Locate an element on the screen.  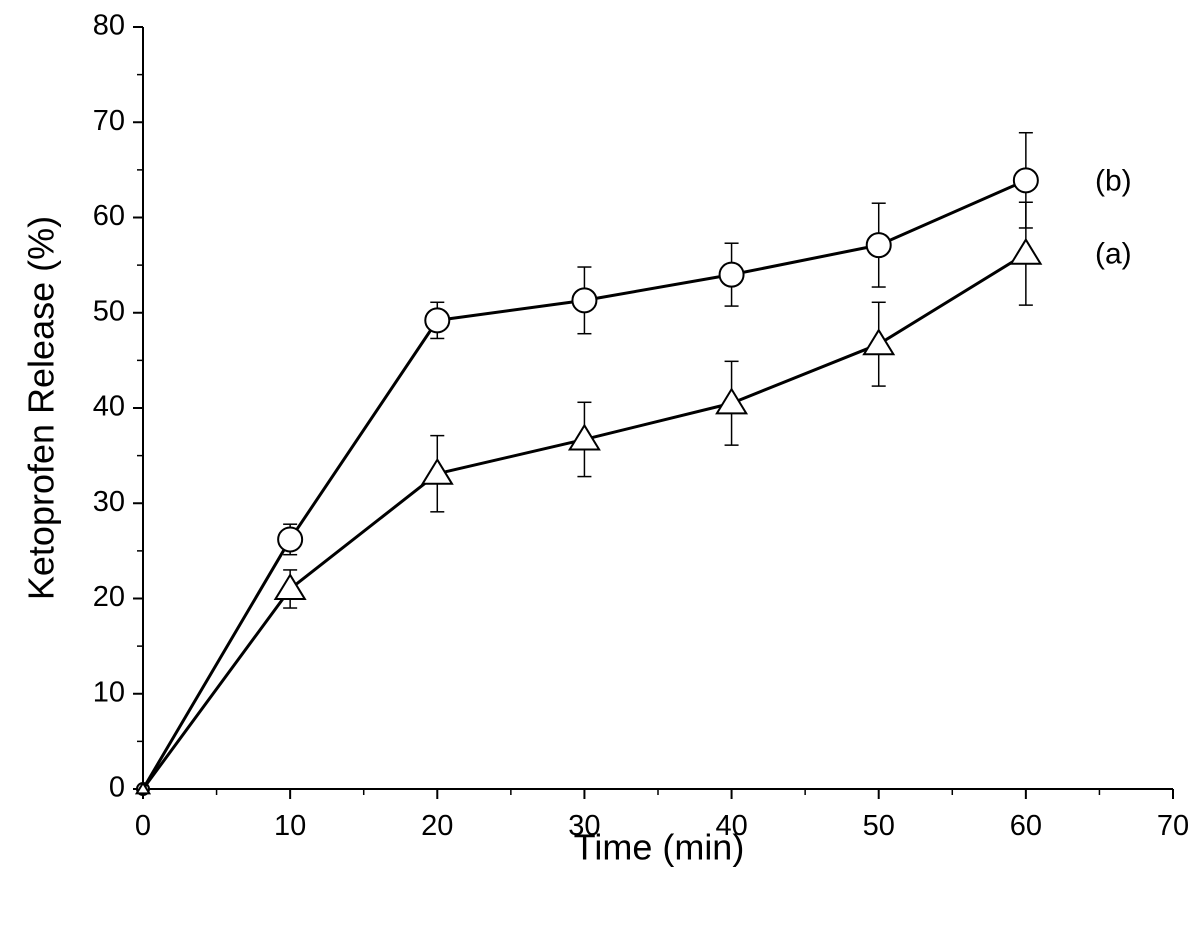
y-tick-label: 40 is located at coordinates (109, 407).